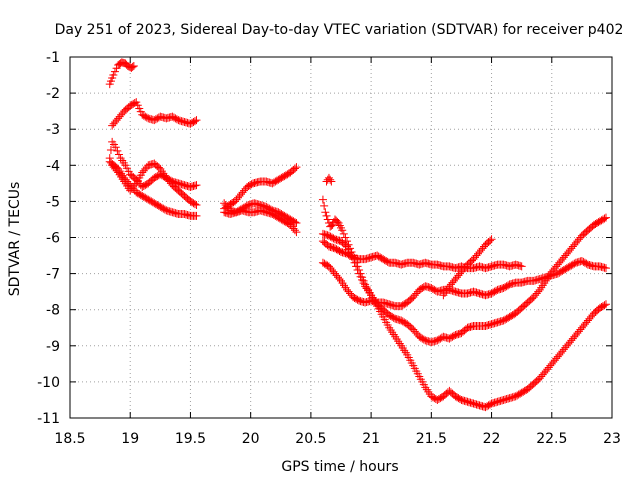 The image size is (640, 480). I want to click on y-tick-label: -9, so click(53, 347).